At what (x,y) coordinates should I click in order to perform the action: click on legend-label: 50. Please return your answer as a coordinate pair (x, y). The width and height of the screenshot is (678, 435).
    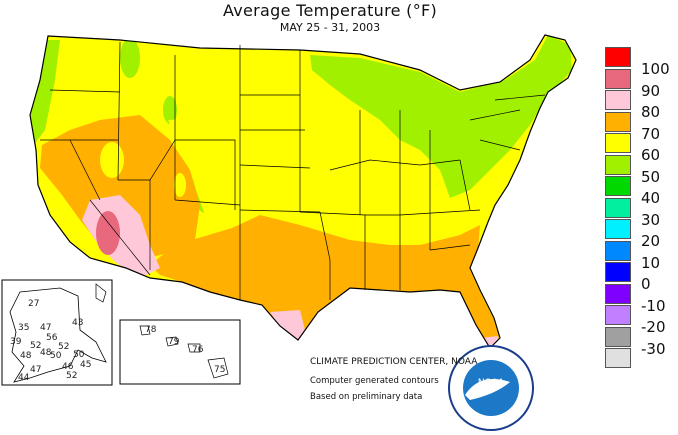
    Looking at the image, I should click on (651, 176).